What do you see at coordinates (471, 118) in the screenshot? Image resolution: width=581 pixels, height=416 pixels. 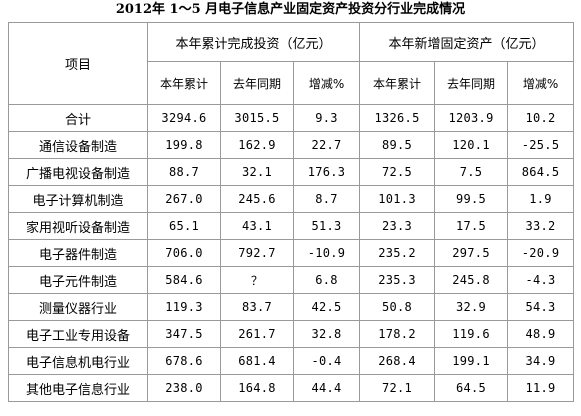 I see `cell-new-assets-last-year: 1203.9` at bounding box center [471, 118].